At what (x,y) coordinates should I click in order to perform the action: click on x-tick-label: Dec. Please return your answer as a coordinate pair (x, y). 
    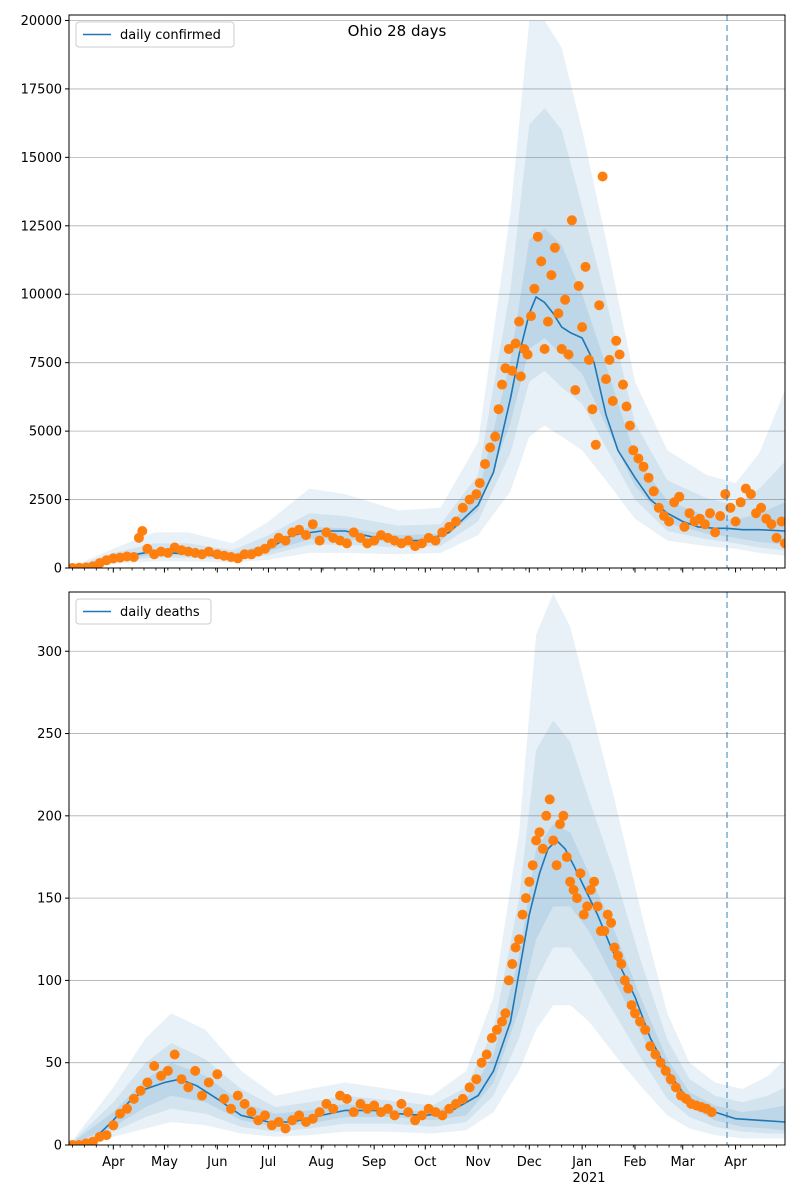
    Looking at the image, I should click on (529, 1162).